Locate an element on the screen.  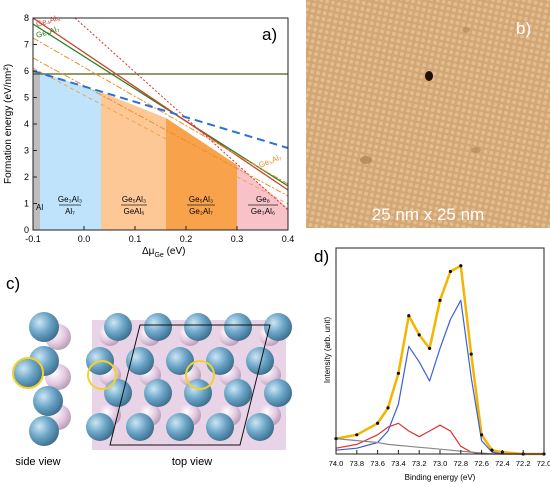
top-view-label: top view is located at coordinates (192, 462).